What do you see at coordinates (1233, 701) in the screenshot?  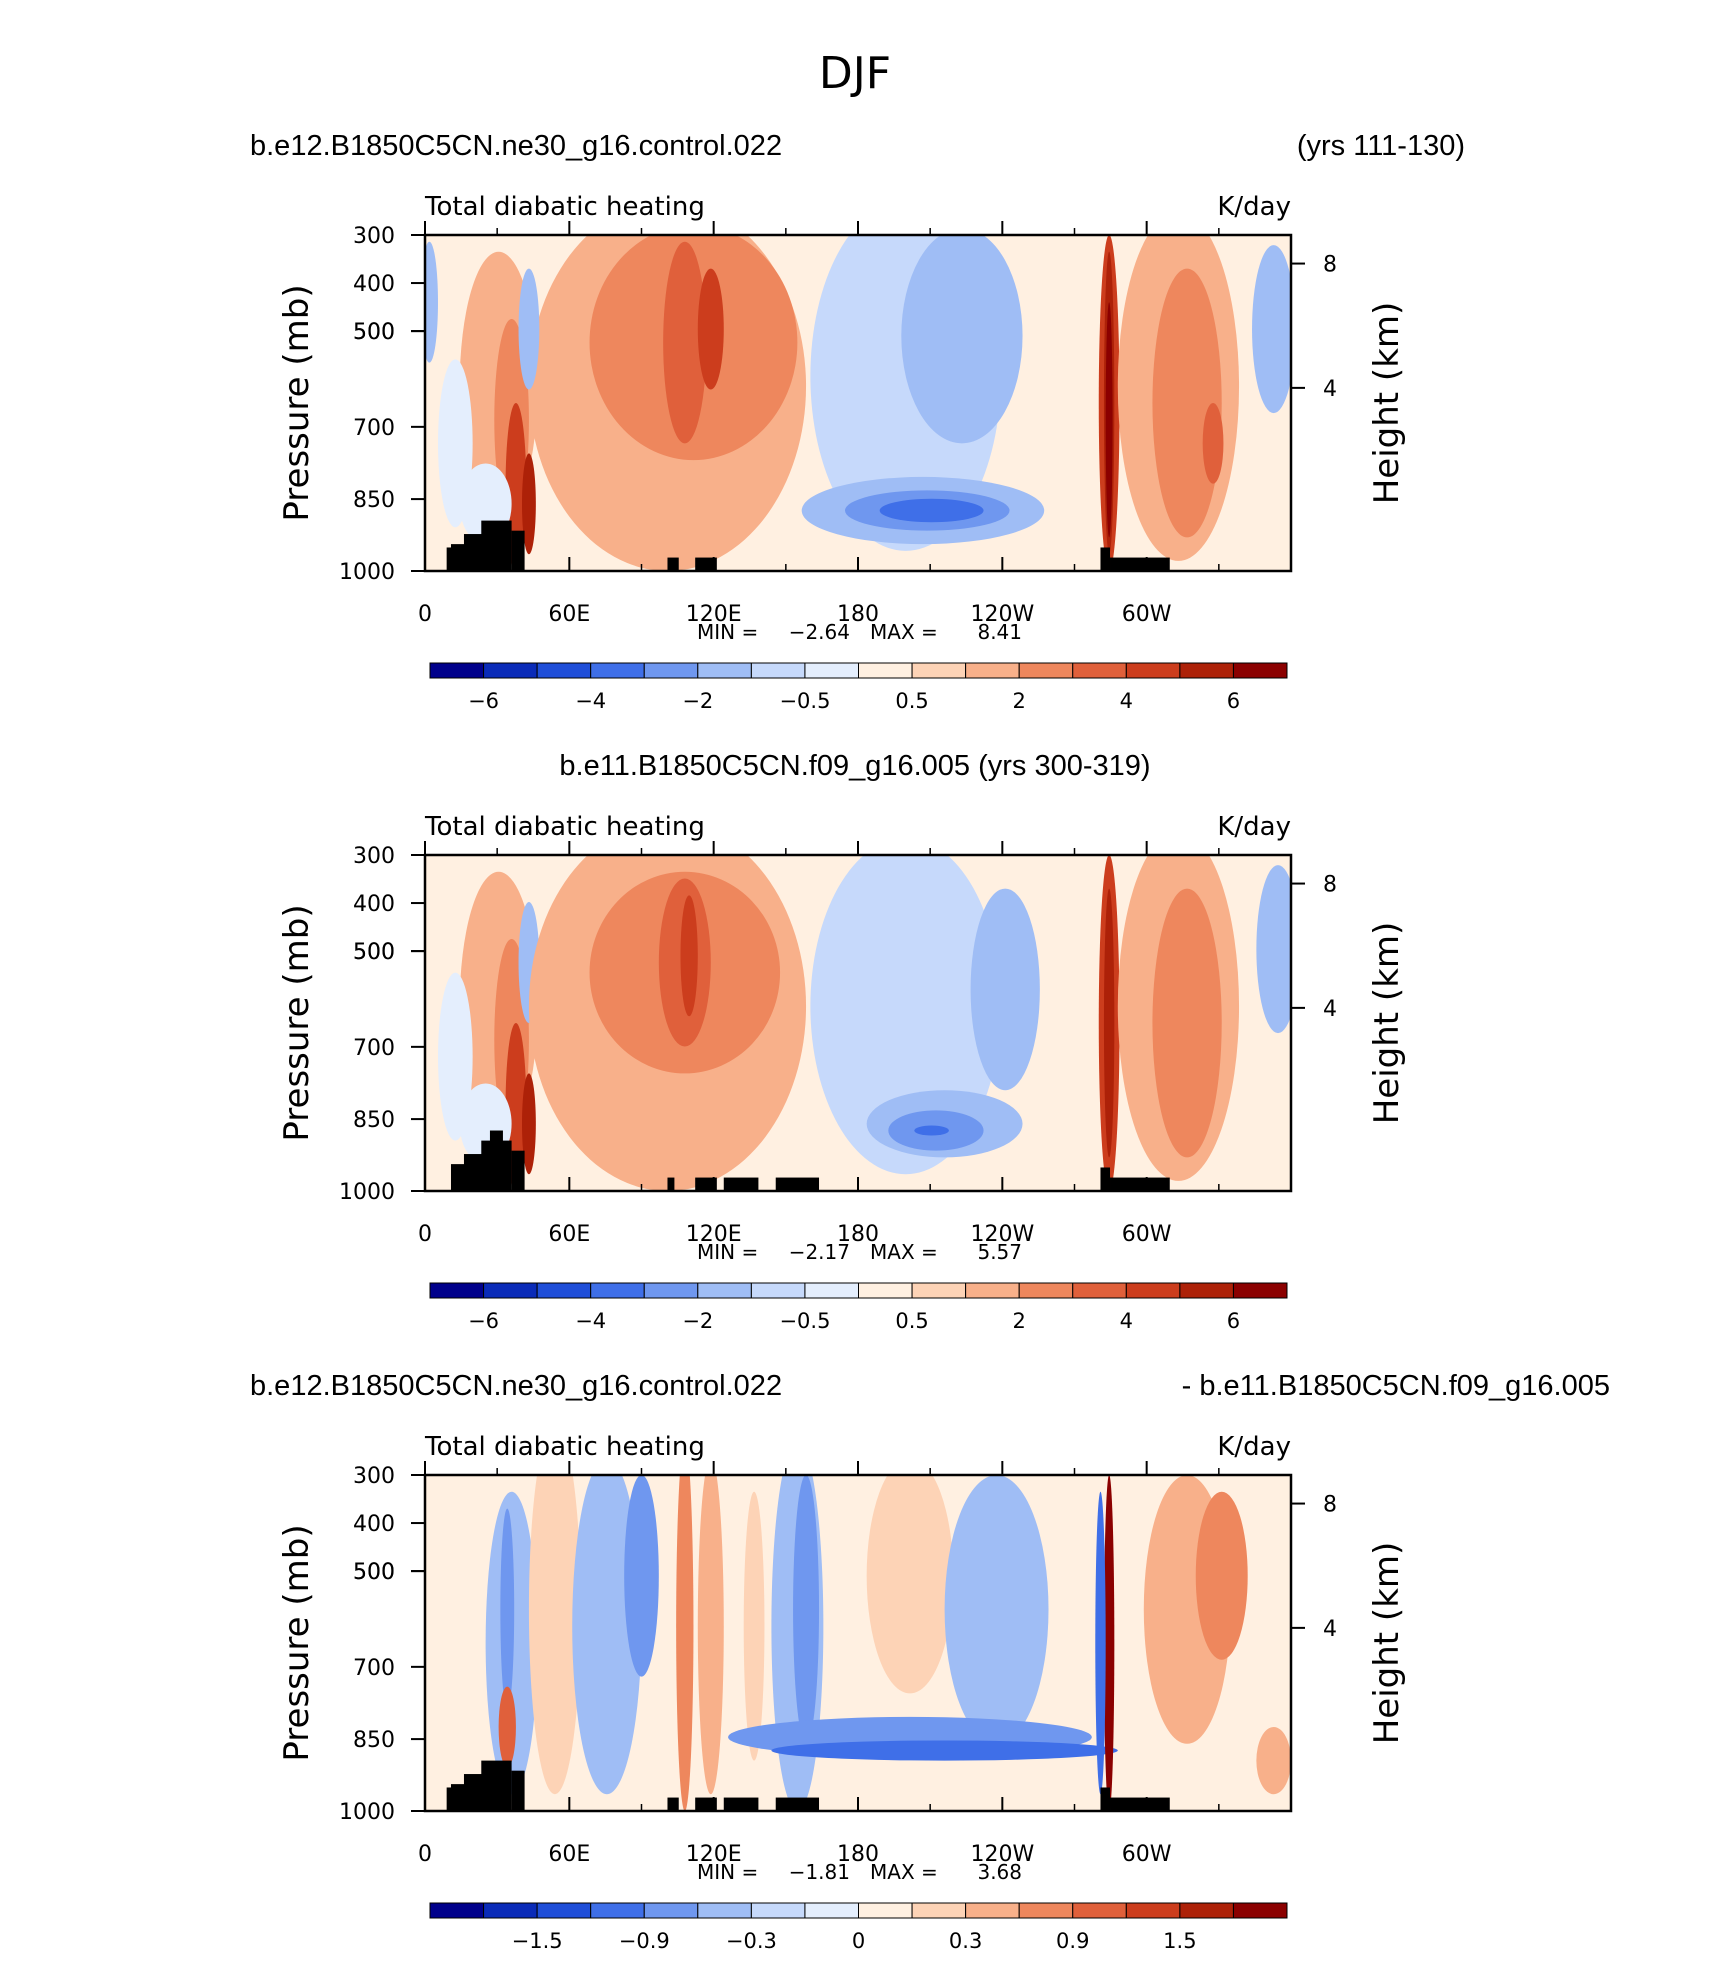 I see `panel-1-colorbar-label-7: 6` at bounding box center [1233, 701].